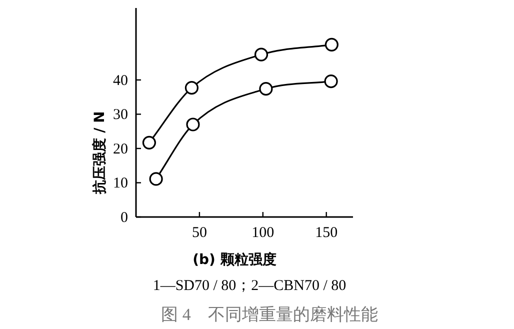 Image resolution: width=514 pixels, height=329 pixels. I want to click on text: 1—SD70 / 80；2—CBN70 / 80, so click(249, 286).